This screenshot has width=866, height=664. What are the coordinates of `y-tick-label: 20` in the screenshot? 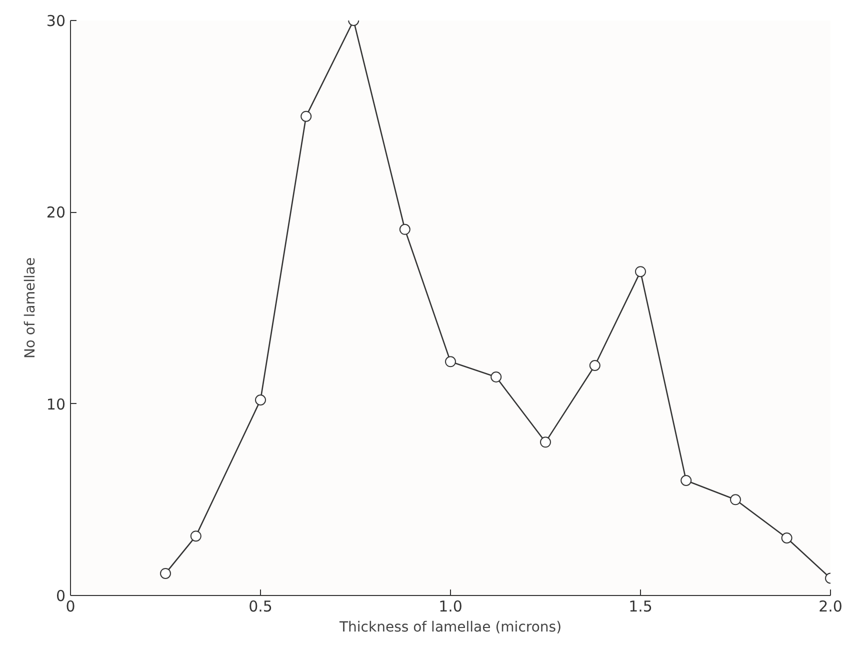 It's located at (56, 213).